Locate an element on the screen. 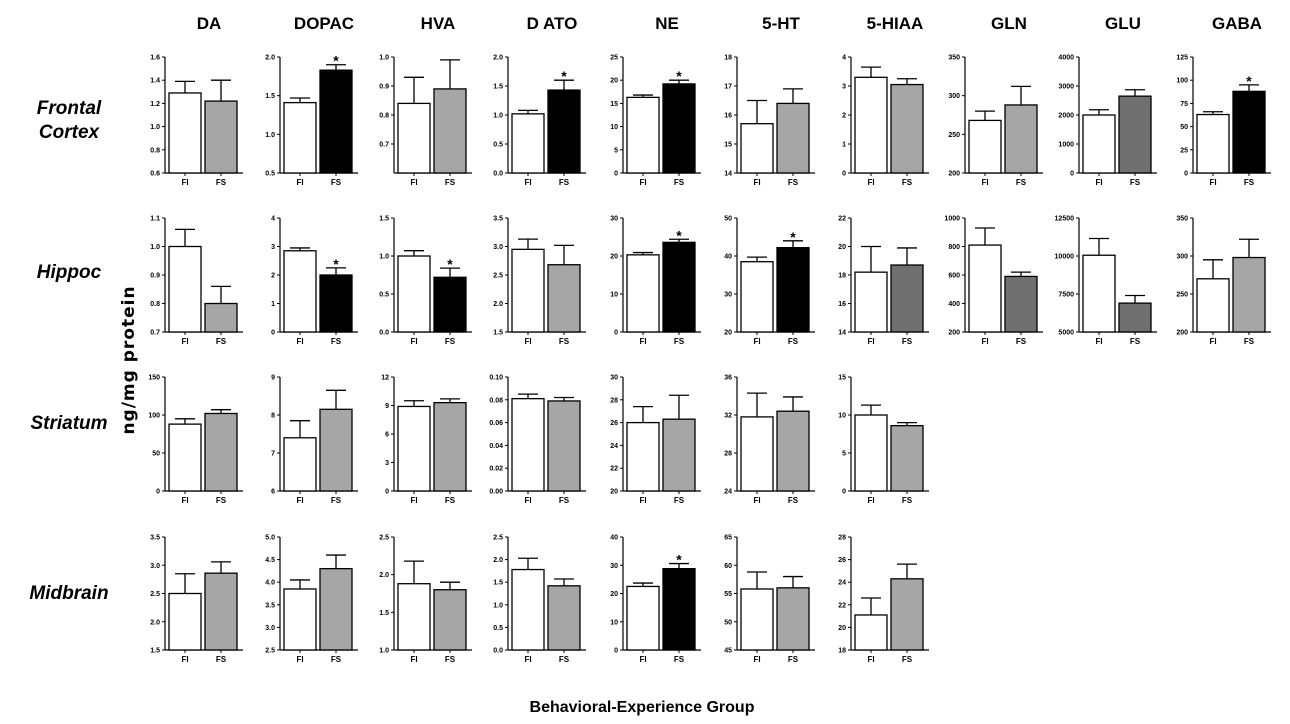 The width and height of the screenshot is (1290, 724). y-tick-label: 125 is located at coordinates (1182, 58).